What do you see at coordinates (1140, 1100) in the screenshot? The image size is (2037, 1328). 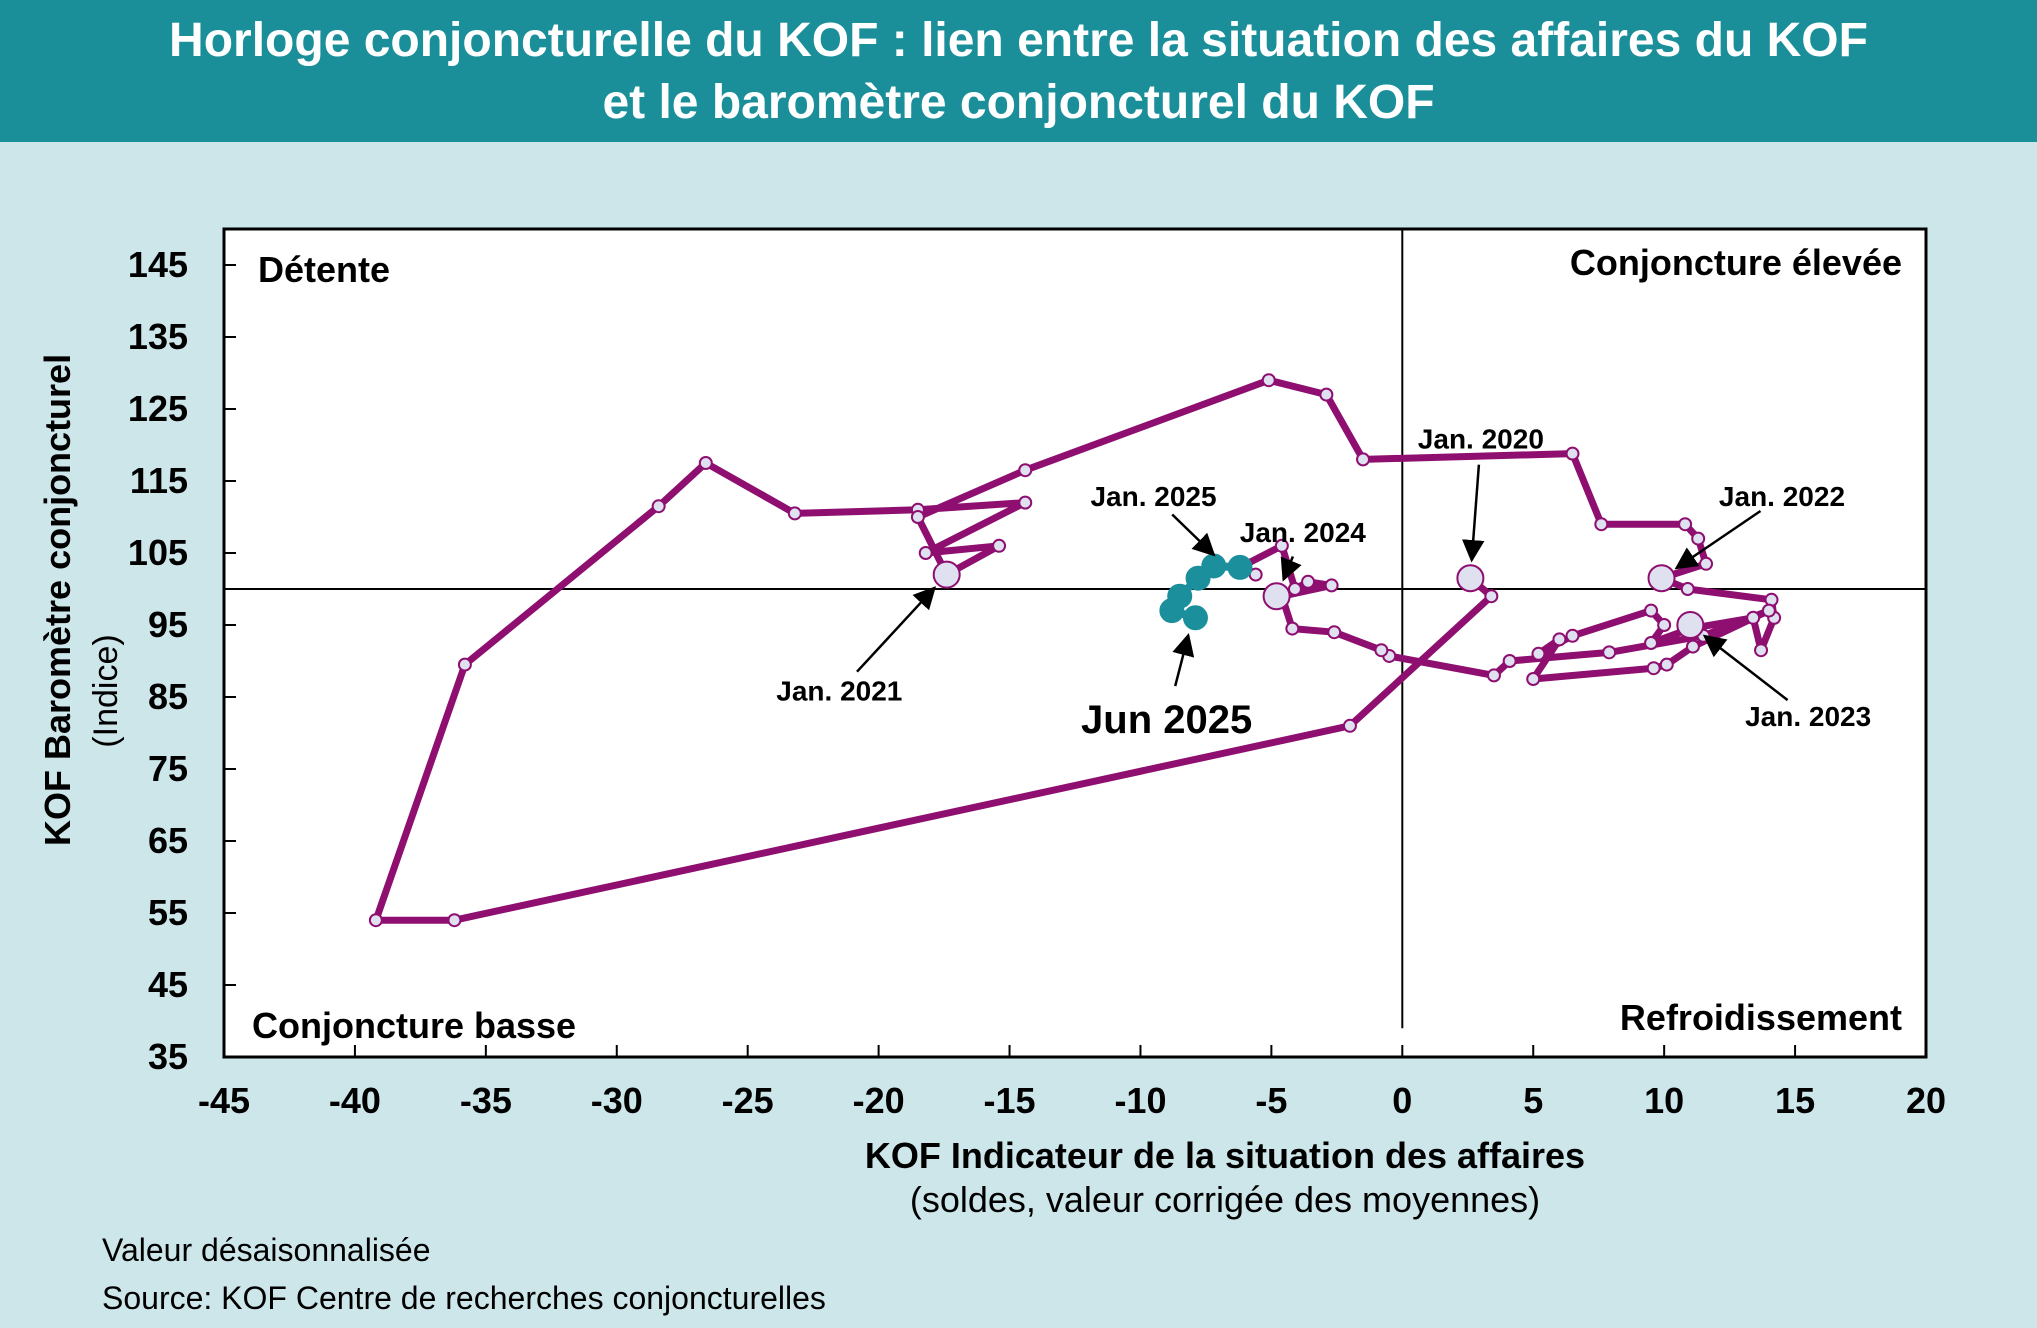 I see `x-tick-label: -10` at bounding box center [1140, 1100].